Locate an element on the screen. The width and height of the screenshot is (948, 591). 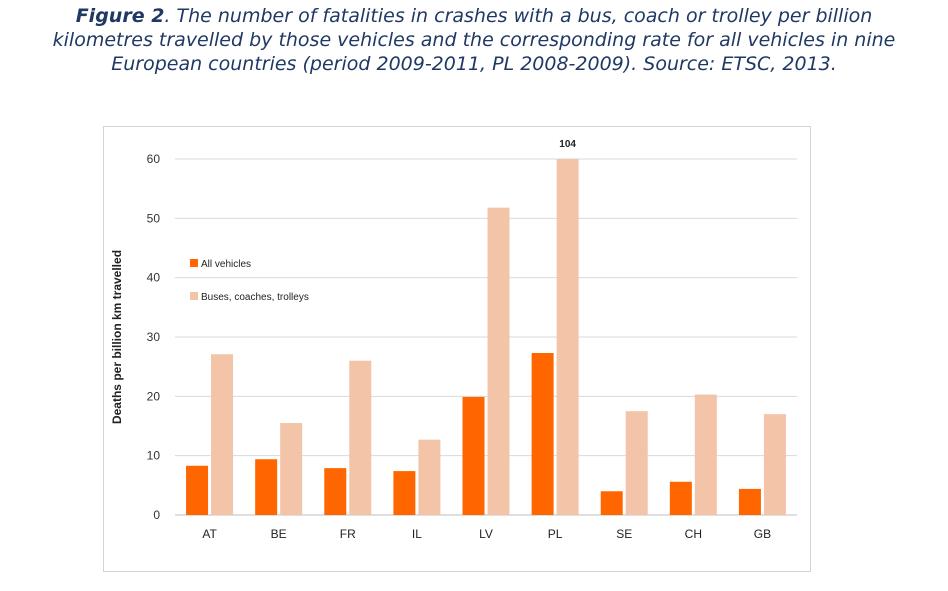
y-tick-label: 40 is located at coordinates (154, 278).